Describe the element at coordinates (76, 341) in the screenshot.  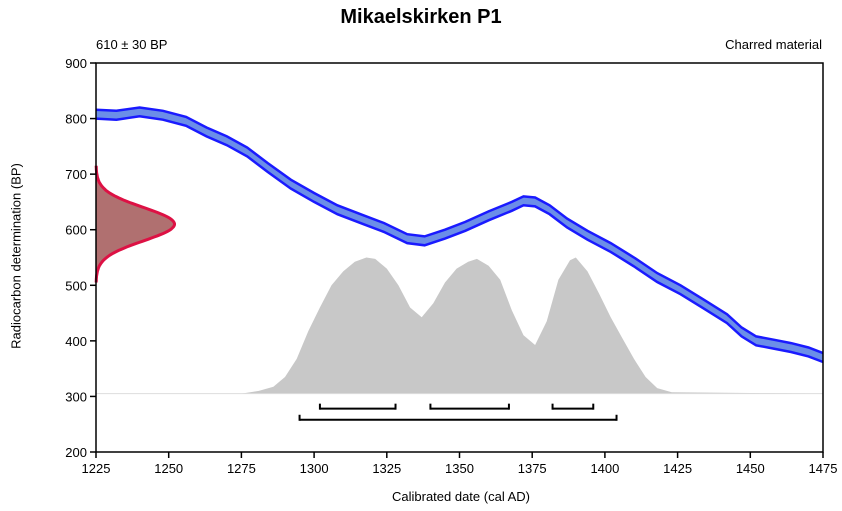
I see `y-tick-label-400: 400` at that location.